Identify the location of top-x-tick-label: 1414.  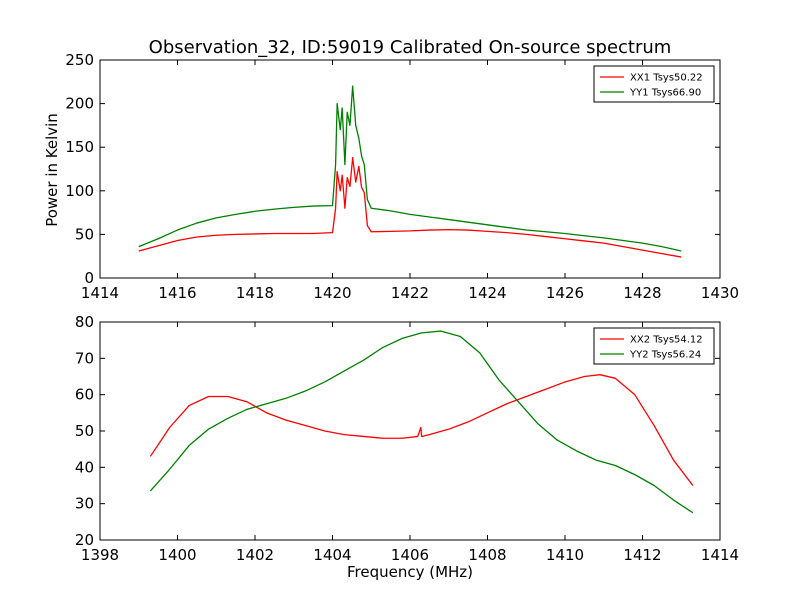
(100, 293).